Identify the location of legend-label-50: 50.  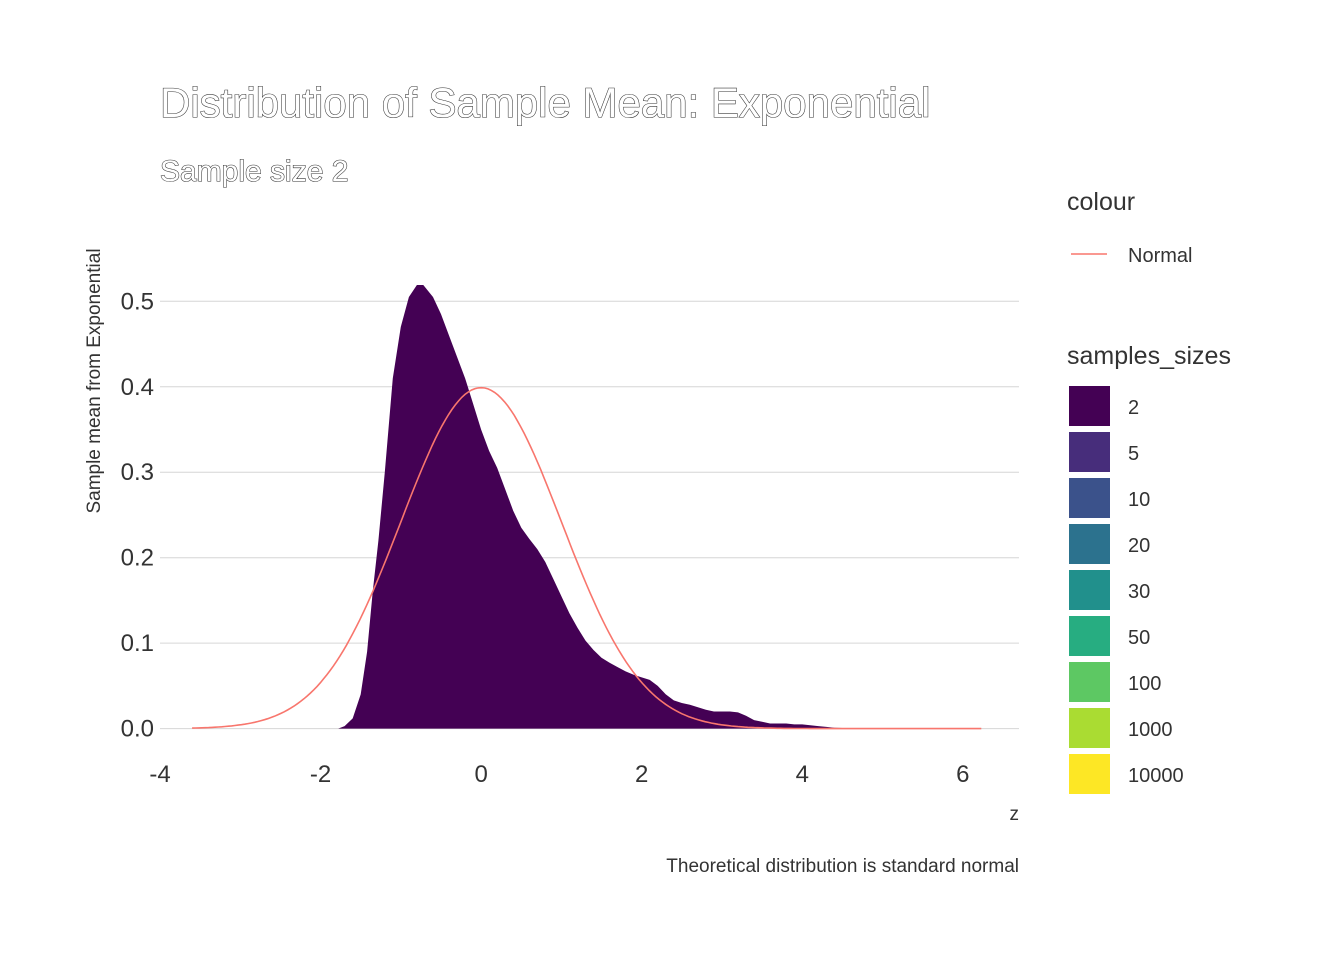
(1139, 638).